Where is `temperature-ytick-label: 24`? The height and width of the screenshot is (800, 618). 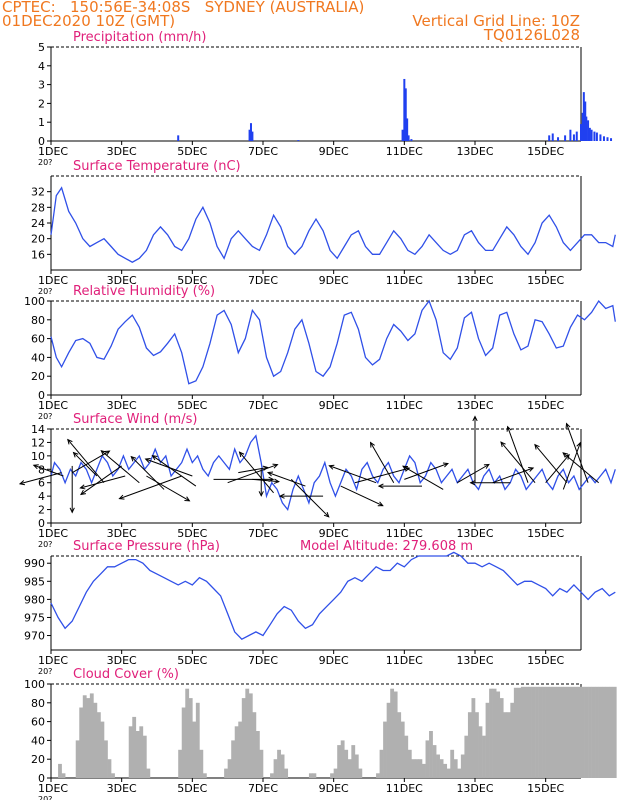
temperature-ytick-label: 24 is located at coordinates (38, 223).